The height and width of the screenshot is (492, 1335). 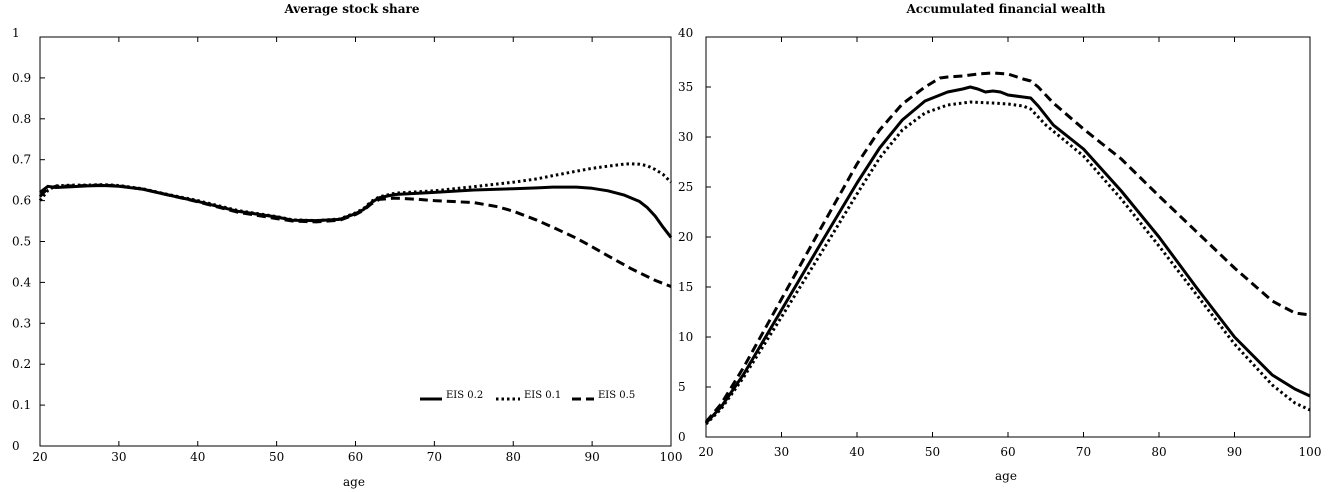 What do you see at coordinates (21, 323) in the screenshot?
I see `left-y-tick-label: 0.3` at bounding box center [21, 323].